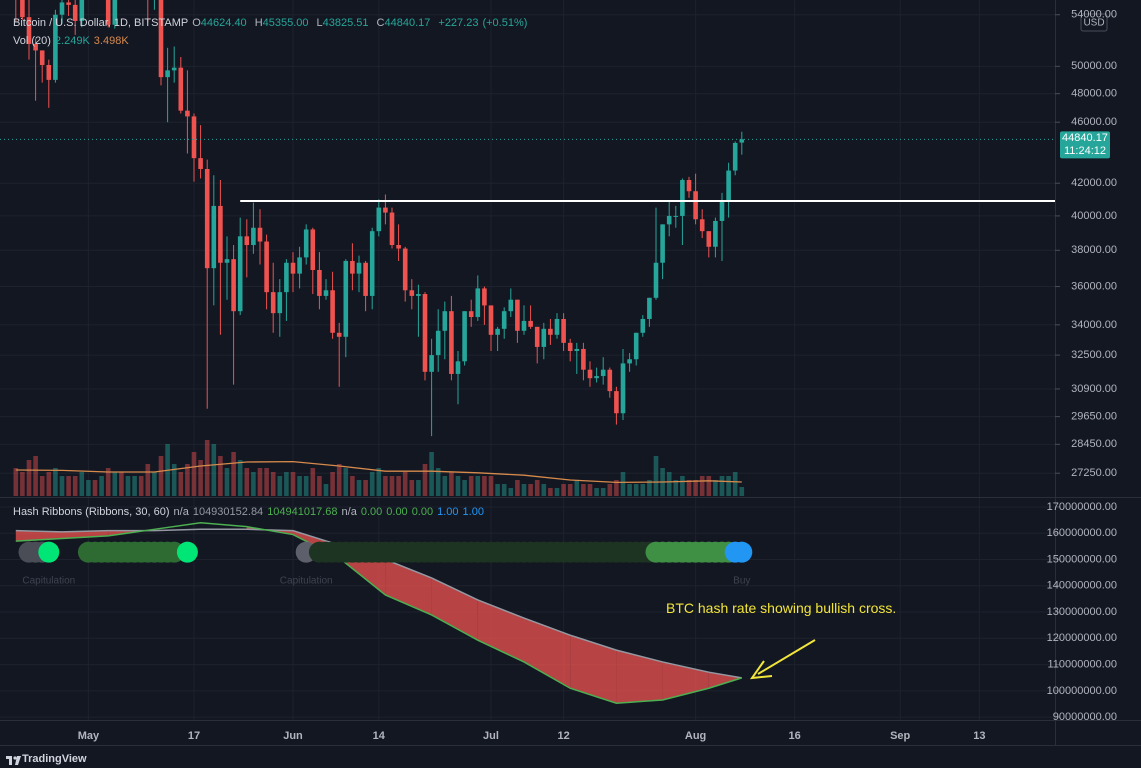 This screenshot has height=768, width=1141. I want to click on x-tick-label: May, so click(89, 736).